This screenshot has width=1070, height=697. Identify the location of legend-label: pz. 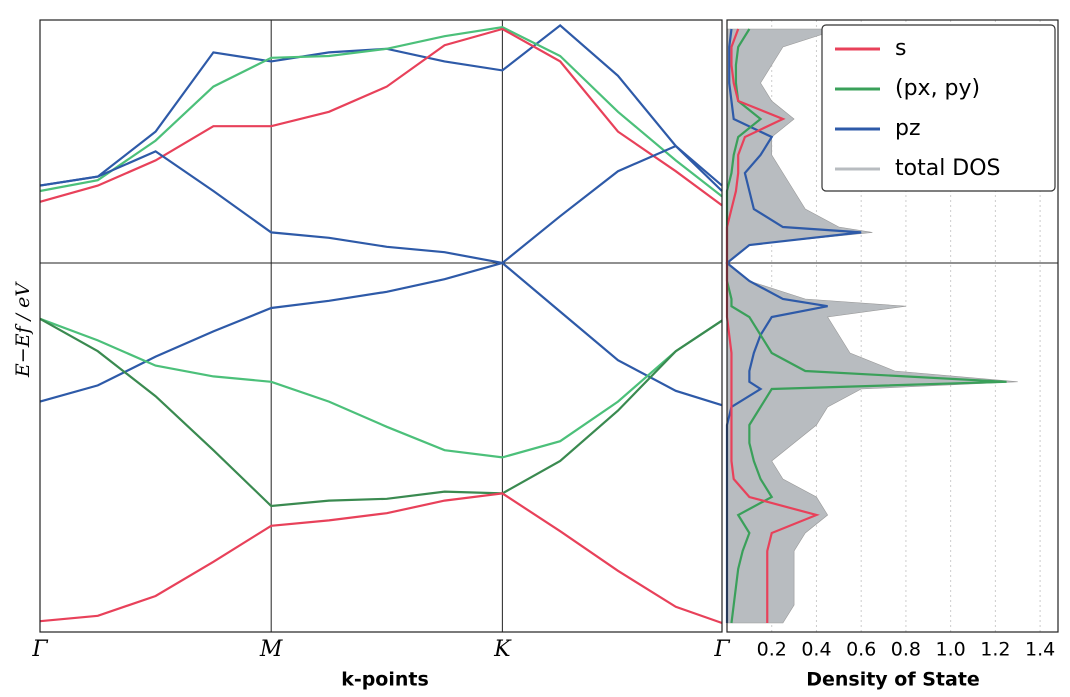
(908, 128).